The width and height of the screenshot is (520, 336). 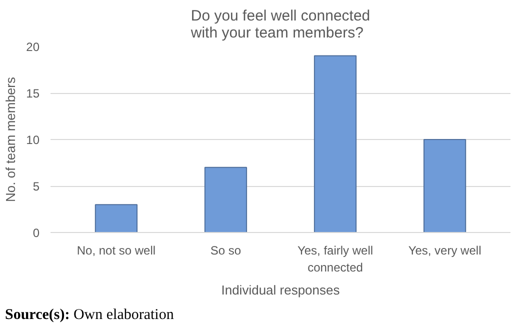 What do you see at coordinates (33, 93) in the screenshot?
I see `y-tick-label: 15` at bounding box center [33, 93].